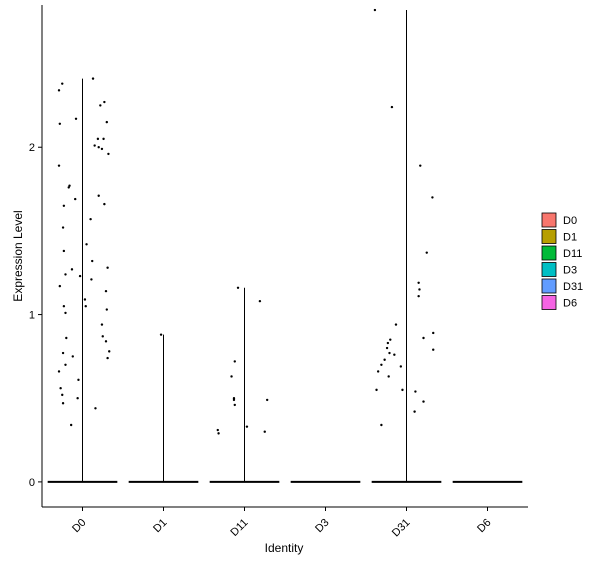 The width and height of the screenshot is (600, 568). I want to click on legend-label-d31: D31, so click(573, 287).